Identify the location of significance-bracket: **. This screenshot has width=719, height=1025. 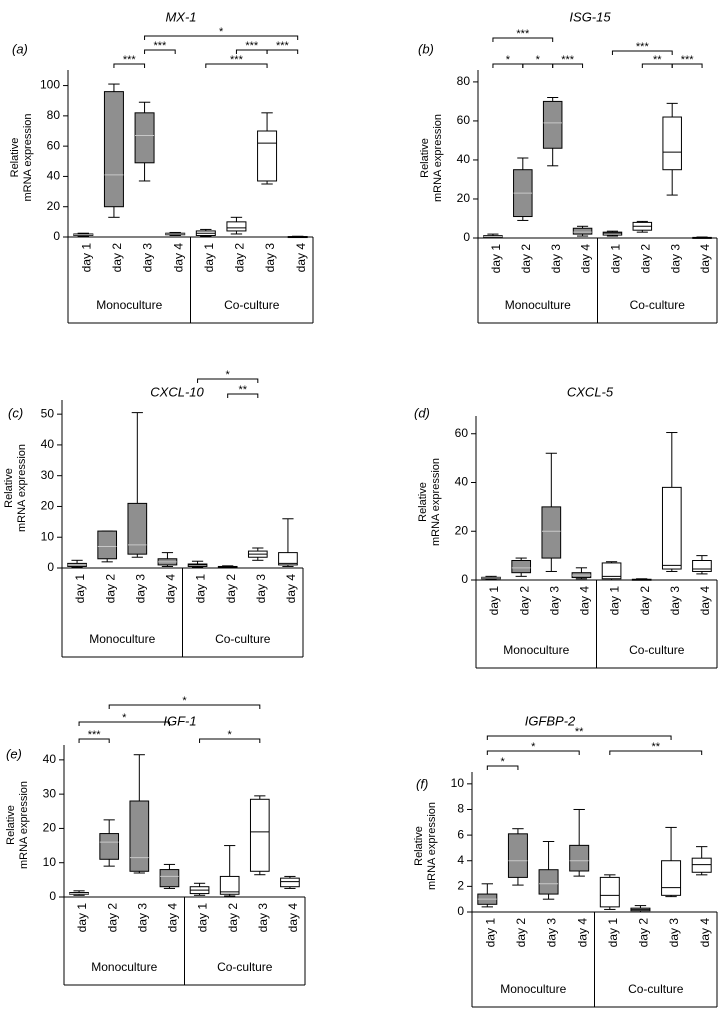
(579, 733).